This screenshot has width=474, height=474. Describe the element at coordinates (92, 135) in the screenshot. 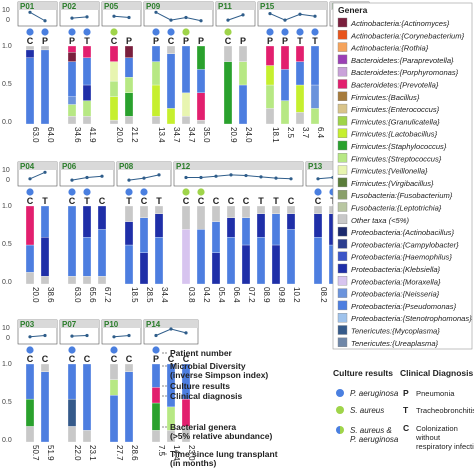

I see `time-label: 41.9` at that location.